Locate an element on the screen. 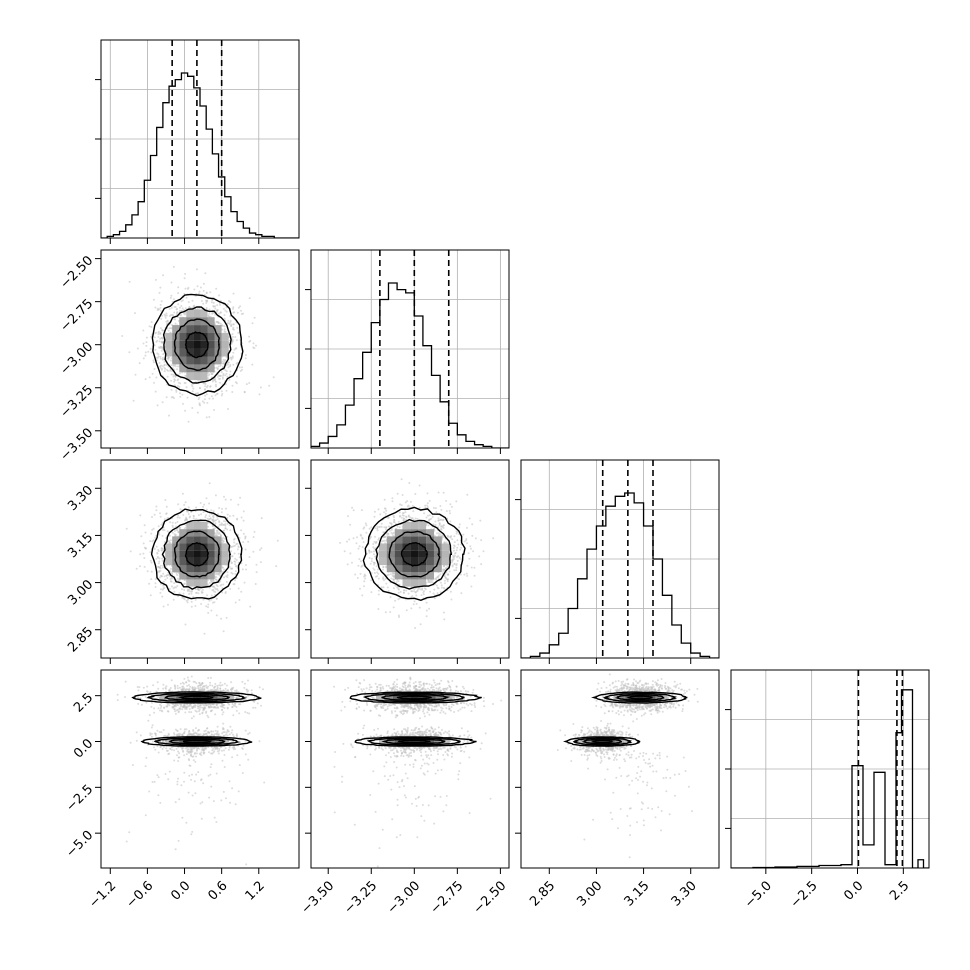 The width and height of the screenshot is (970, 970). histogram-step-line is located at coordinates (830, 778).